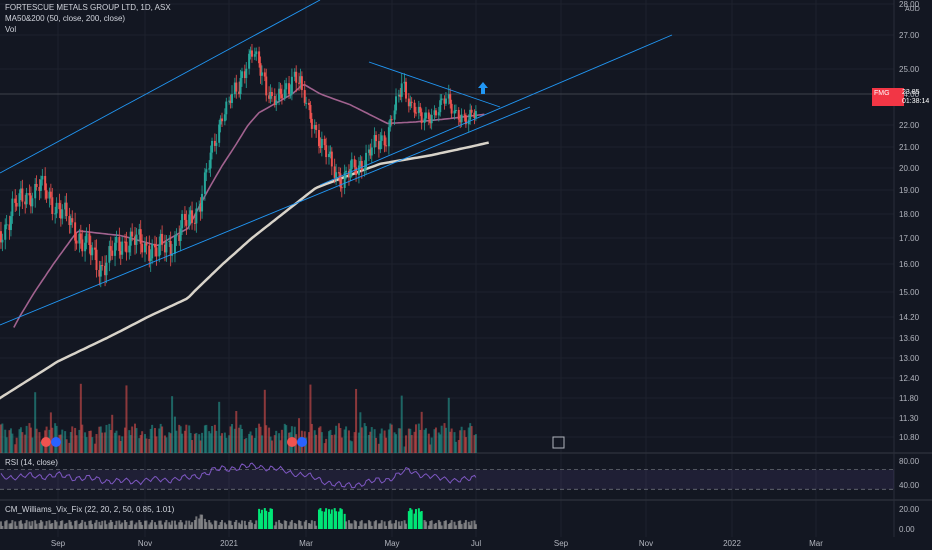  I want to click on rsi-tick-label: 40.00, so click(909, 485).